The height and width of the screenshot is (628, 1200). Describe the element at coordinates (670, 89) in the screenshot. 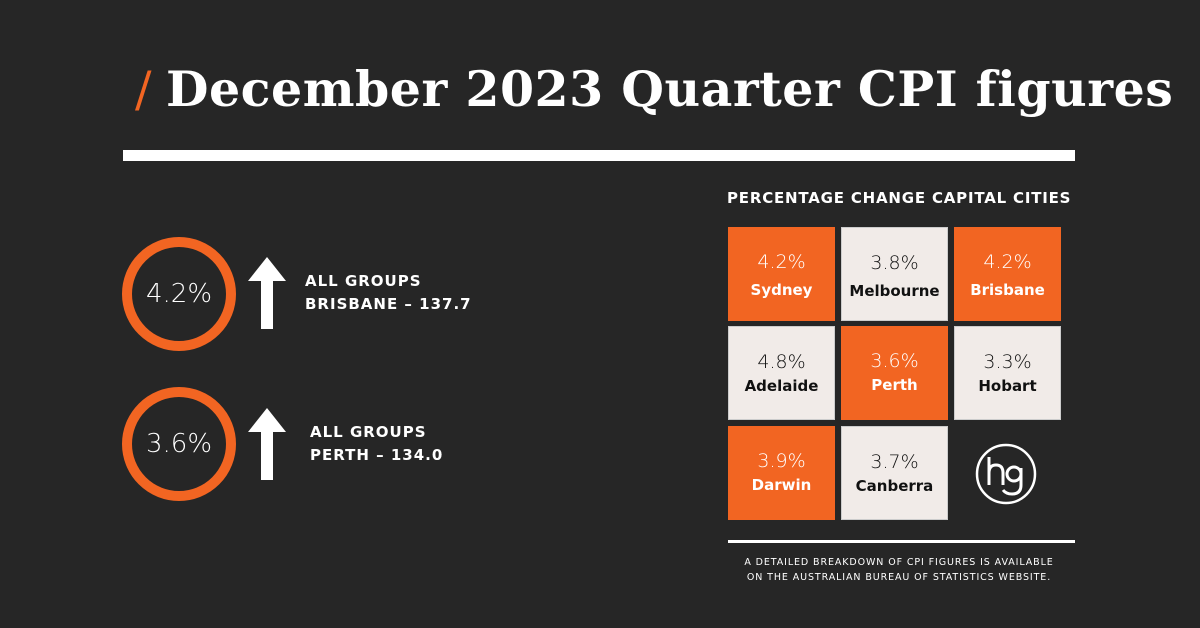

I see `title-text: December 2023 Quarter CPI figures` at that location.